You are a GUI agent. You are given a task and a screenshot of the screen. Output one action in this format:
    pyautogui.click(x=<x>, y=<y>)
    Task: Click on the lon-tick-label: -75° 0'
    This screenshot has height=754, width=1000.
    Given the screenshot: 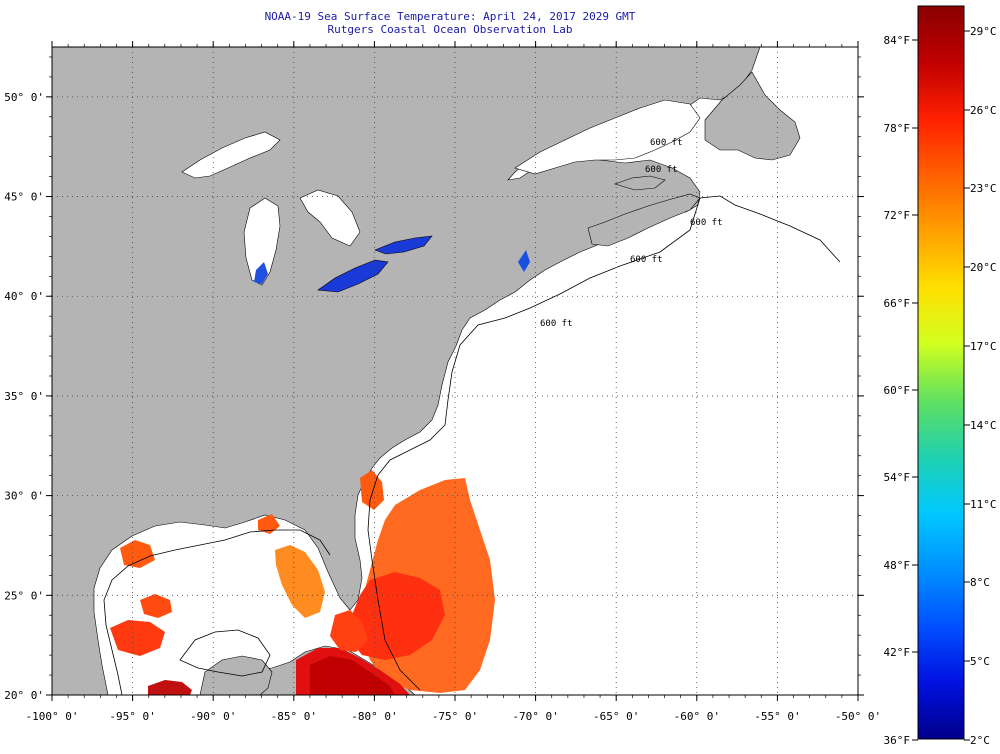 What is the action you would take?
    pyautogui.click(x=455, y=716)
    